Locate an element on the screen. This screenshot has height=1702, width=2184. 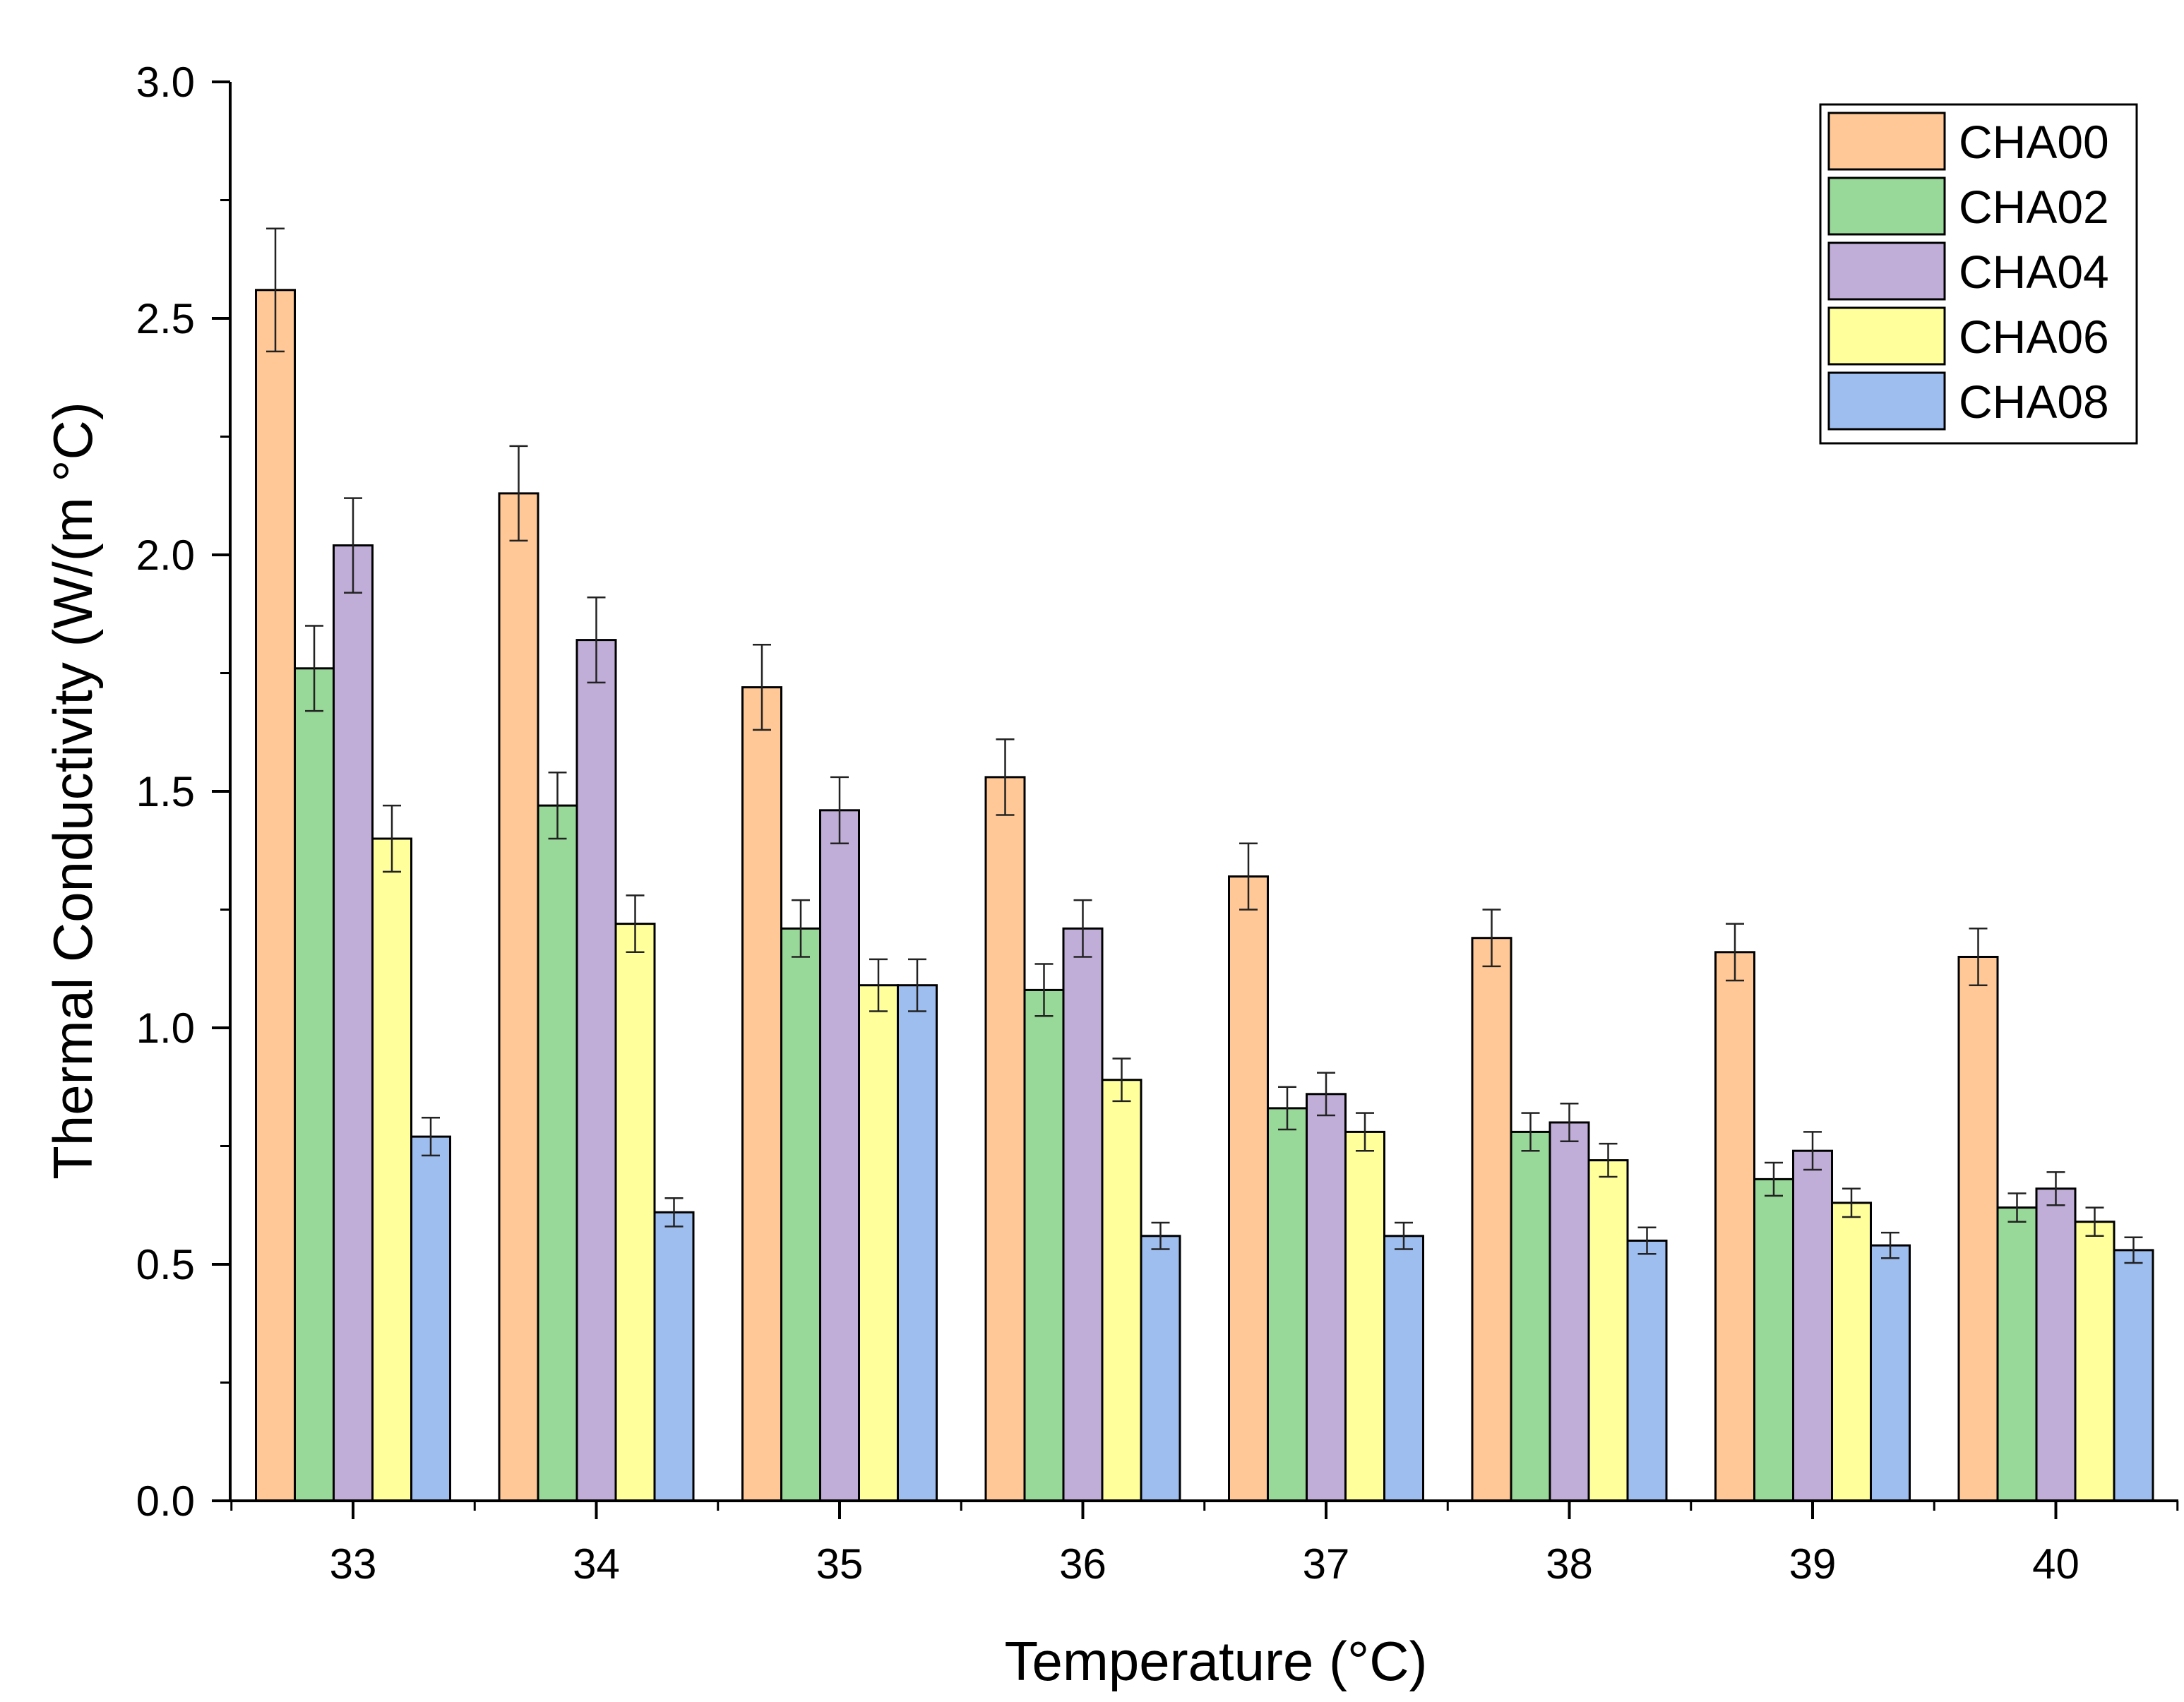
y-tick-label: 2.0 is located at coordinates (165, 555).